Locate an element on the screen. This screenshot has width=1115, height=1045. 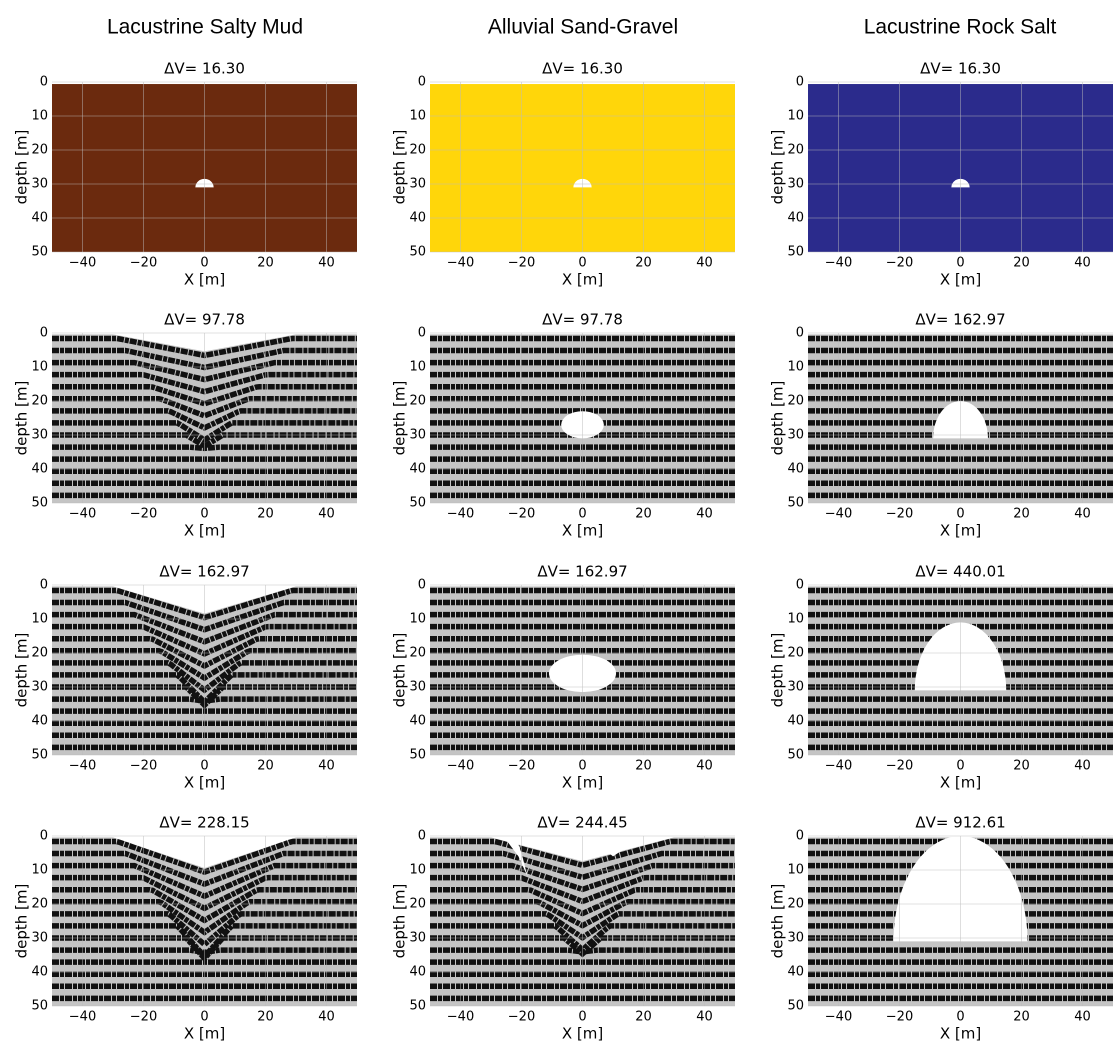
cavity is located at coordinates (613, 846).